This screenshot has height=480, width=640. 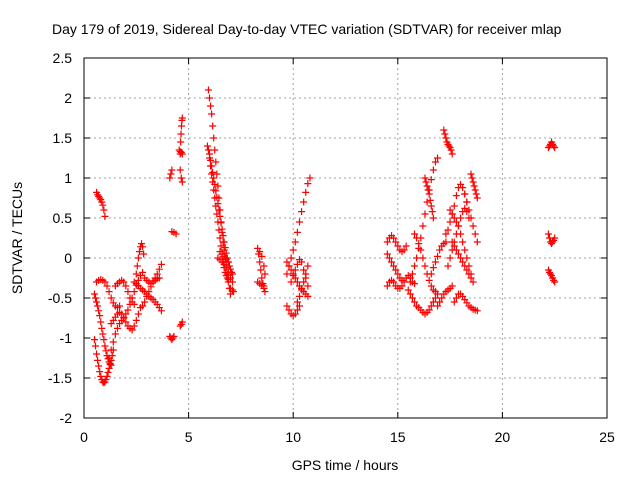 I want to click on y-tick-label: -2, so click(x=66, y=418).